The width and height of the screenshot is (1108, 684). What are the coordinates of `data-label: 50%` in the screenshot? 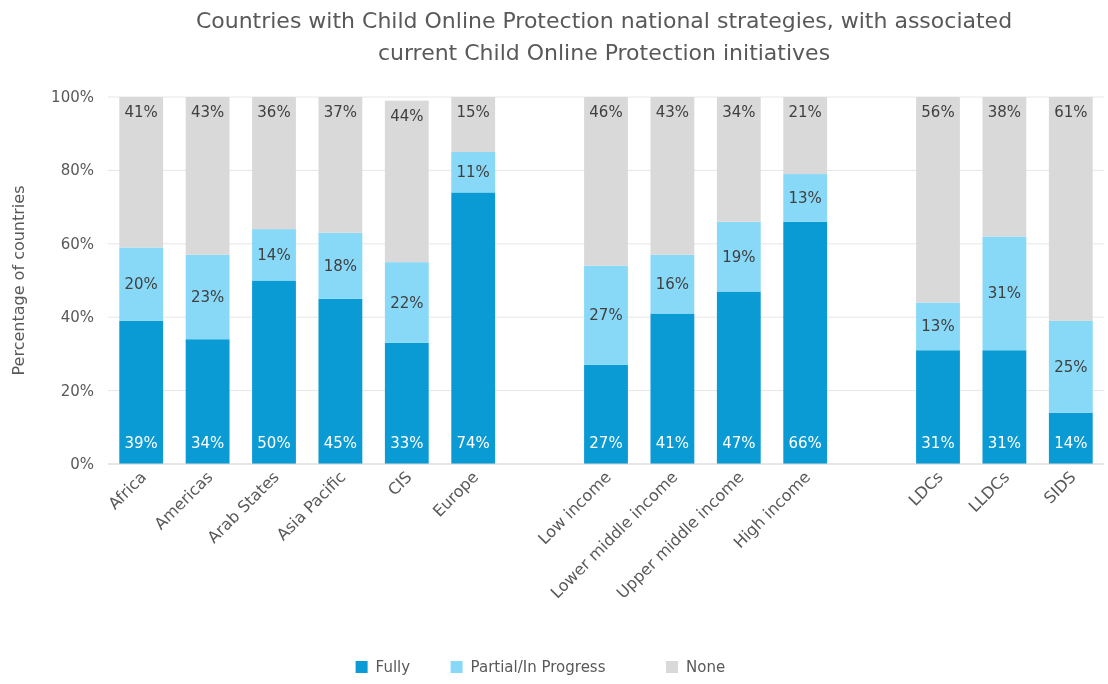 It's located at (274, 443).